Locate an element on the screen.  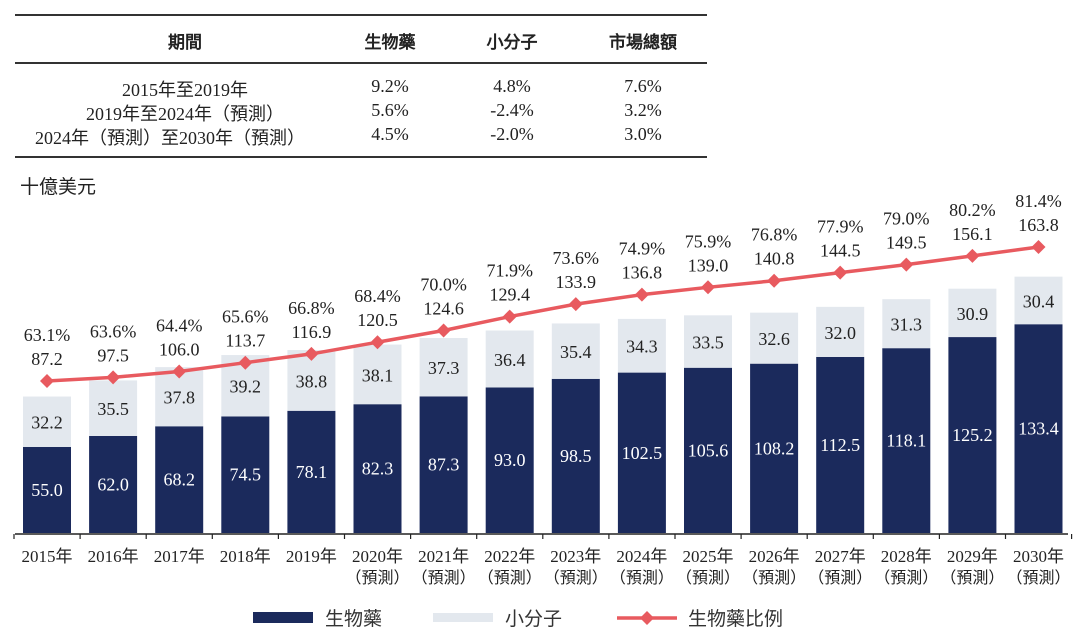
x-tick-label: 2030年 is located at coordinates (1038, 556).